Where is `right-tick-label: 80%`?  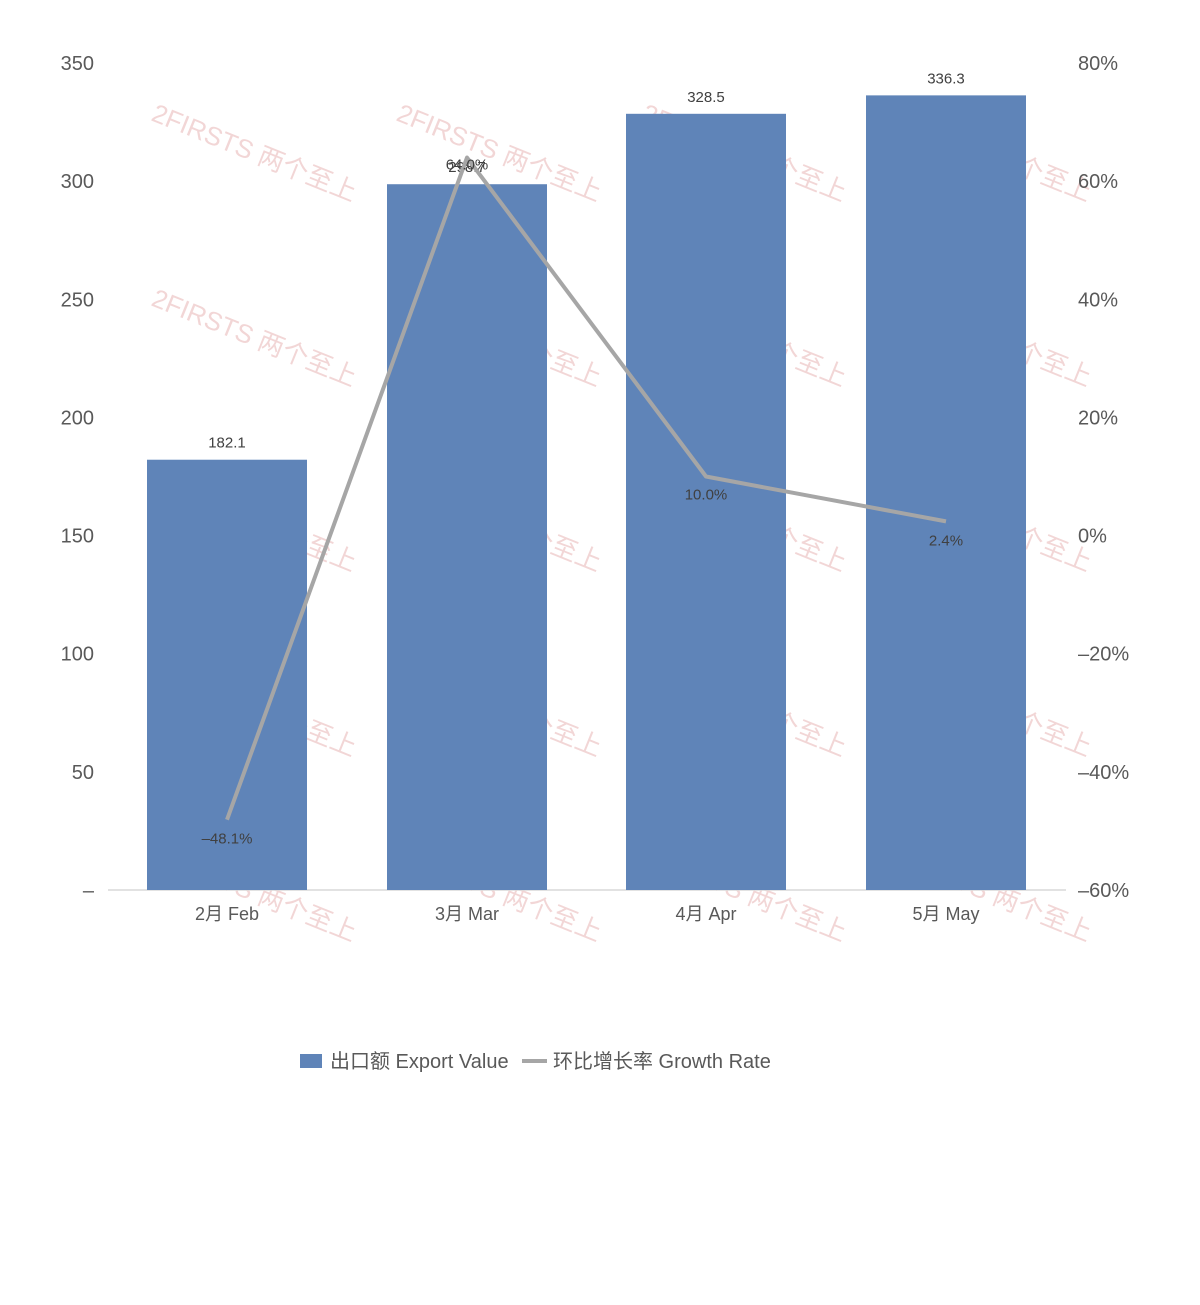 right-tick-label: 80% is located at coordinates (1098, 64).